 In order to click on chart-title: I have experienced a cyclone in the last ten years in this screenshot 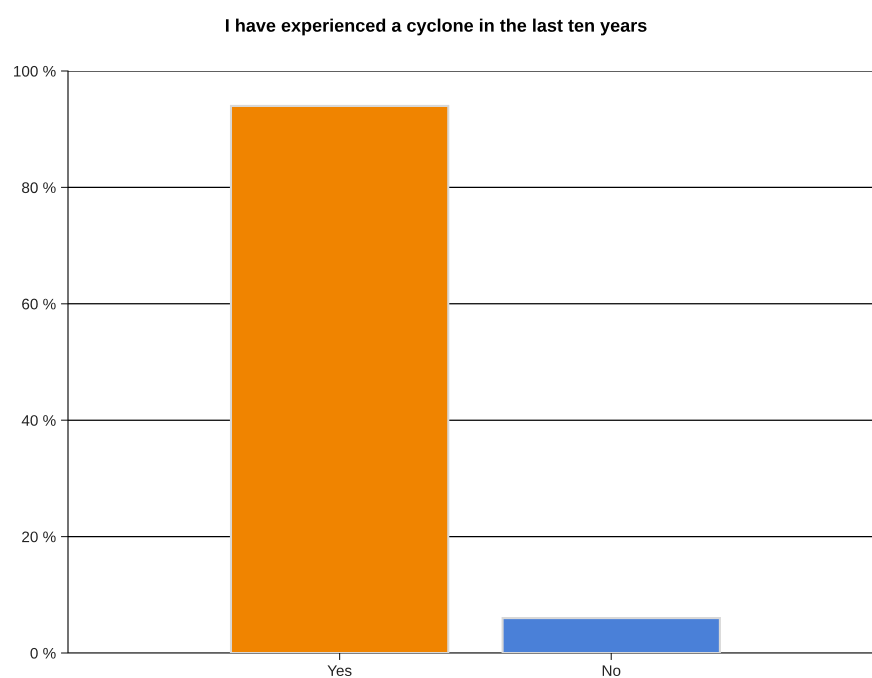, I will do `click(436, 27)`.